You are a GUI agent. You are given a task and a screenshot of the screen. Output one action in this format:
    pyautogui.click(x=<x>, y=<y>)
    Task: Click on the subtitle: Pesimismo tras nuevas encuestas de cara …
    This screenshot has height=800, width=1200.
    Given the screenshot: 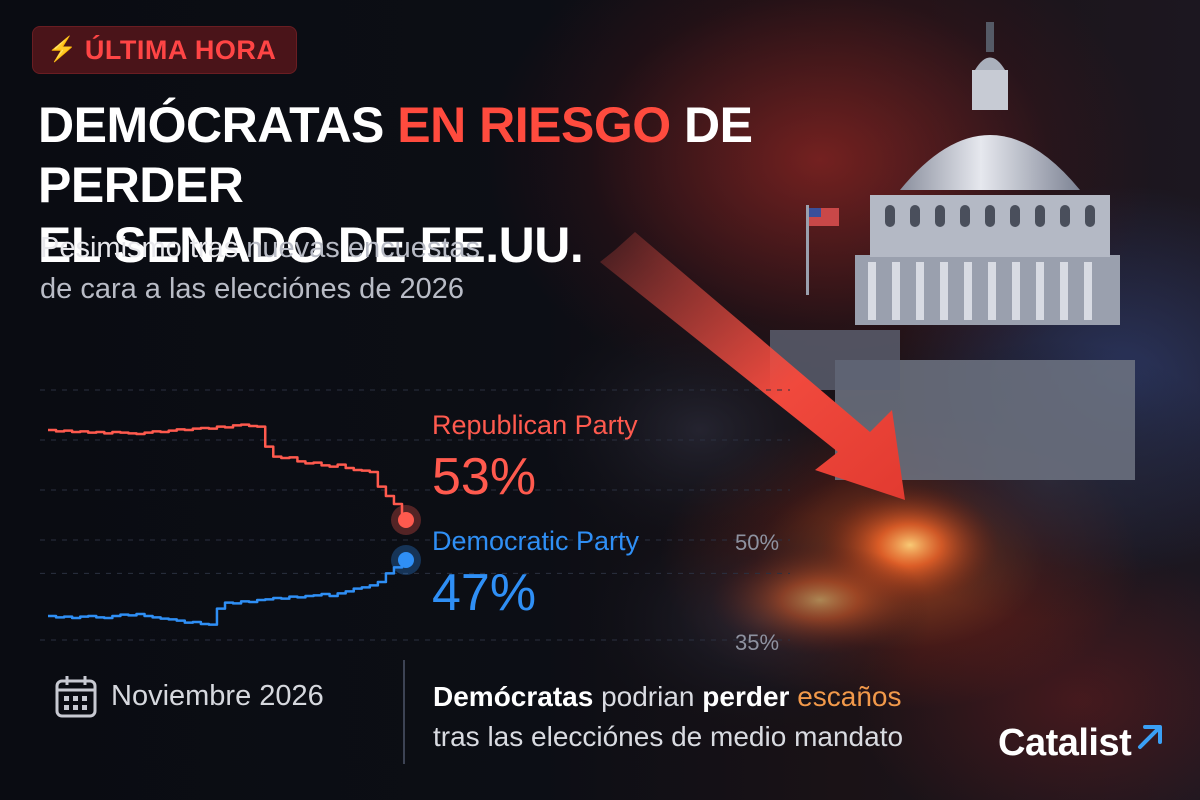 What is the action you would take?
    pyautogui.click(x=340, y=269)
    